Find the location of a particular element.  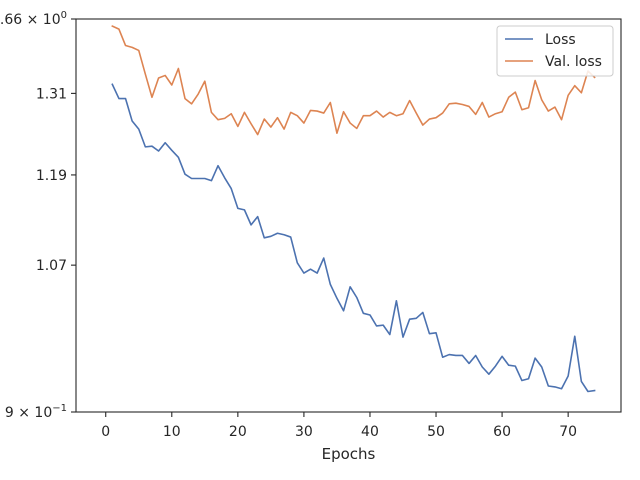

x-axis-label: Epochs is located at coordinates (349, 454).